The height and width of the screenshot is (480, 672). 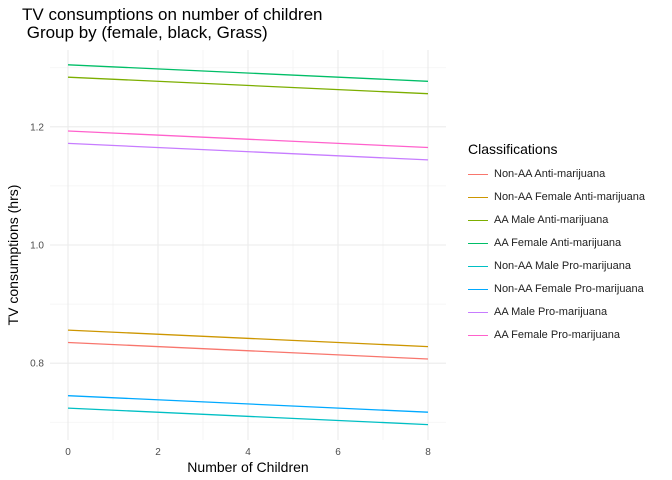 What do you see at coordinates (13, 255) in the screenshot?
I see `y-axis-label: TV consumptions (hrs)` at bounding box center [13, 255].